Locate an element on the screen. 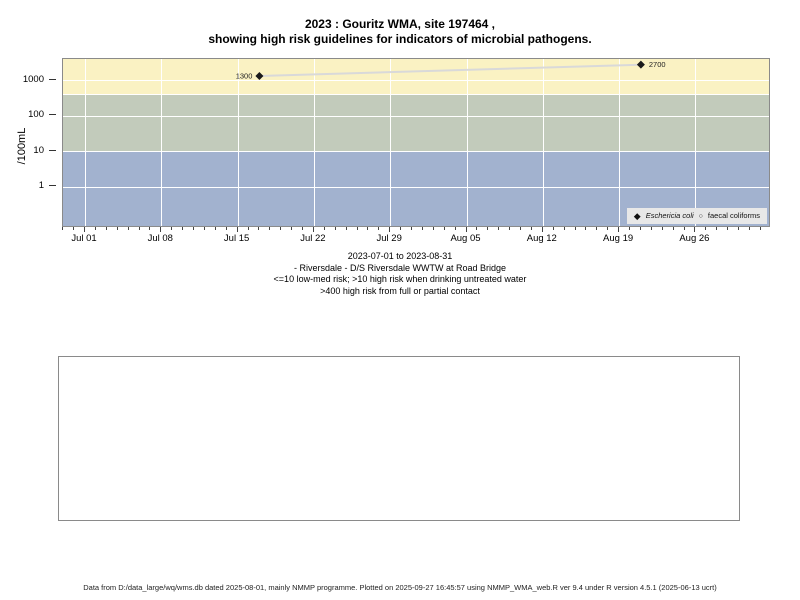  chart-title-line1: 2023 : Gouritz WMA, site 197464 , is located at coordinates (400, 24).